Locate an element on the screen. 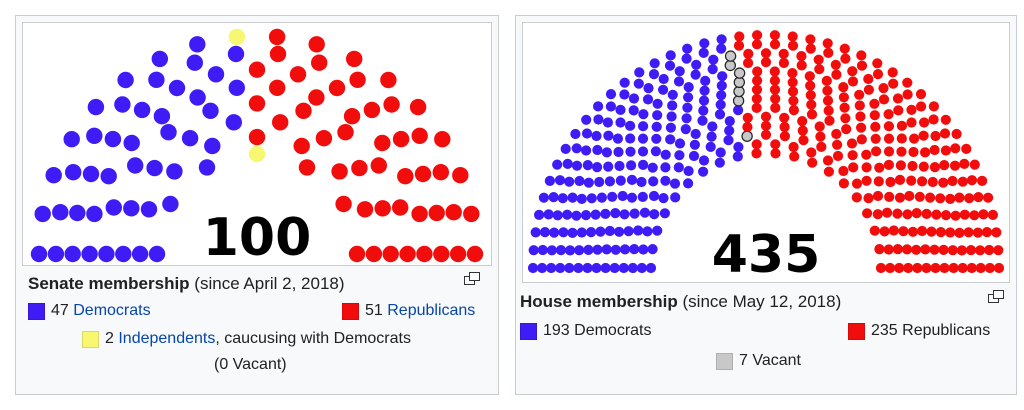 The width and height of the screenshot is (1024, 410). democrats-link: Democrats is located at coordinates (112, 310).